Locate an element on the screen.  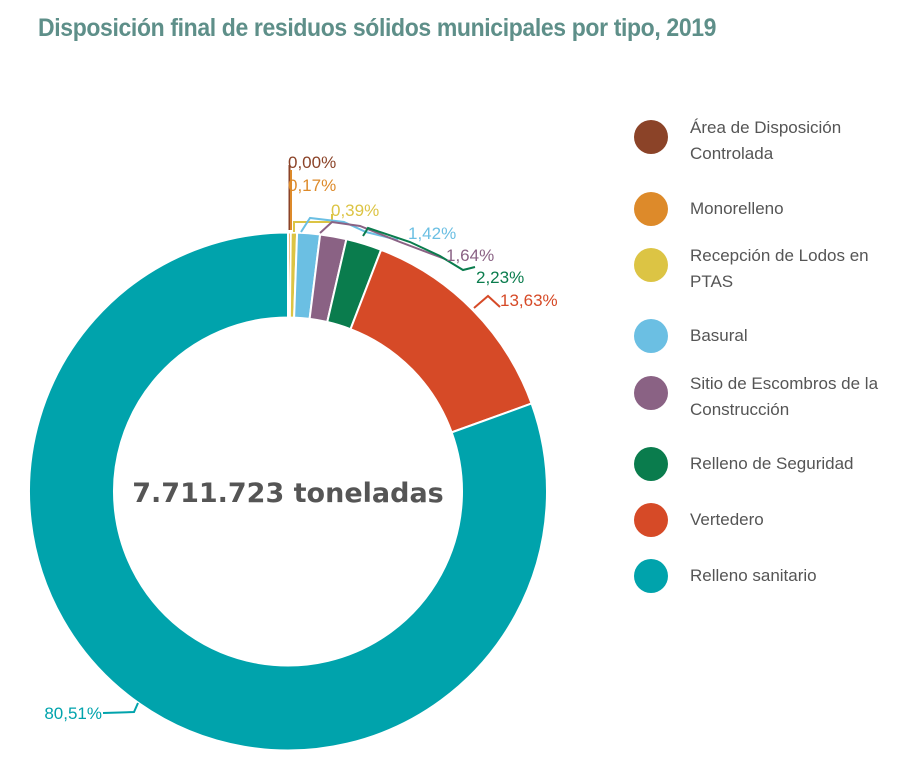
legend-label: Vertedero is located at coordinates (795, 520).